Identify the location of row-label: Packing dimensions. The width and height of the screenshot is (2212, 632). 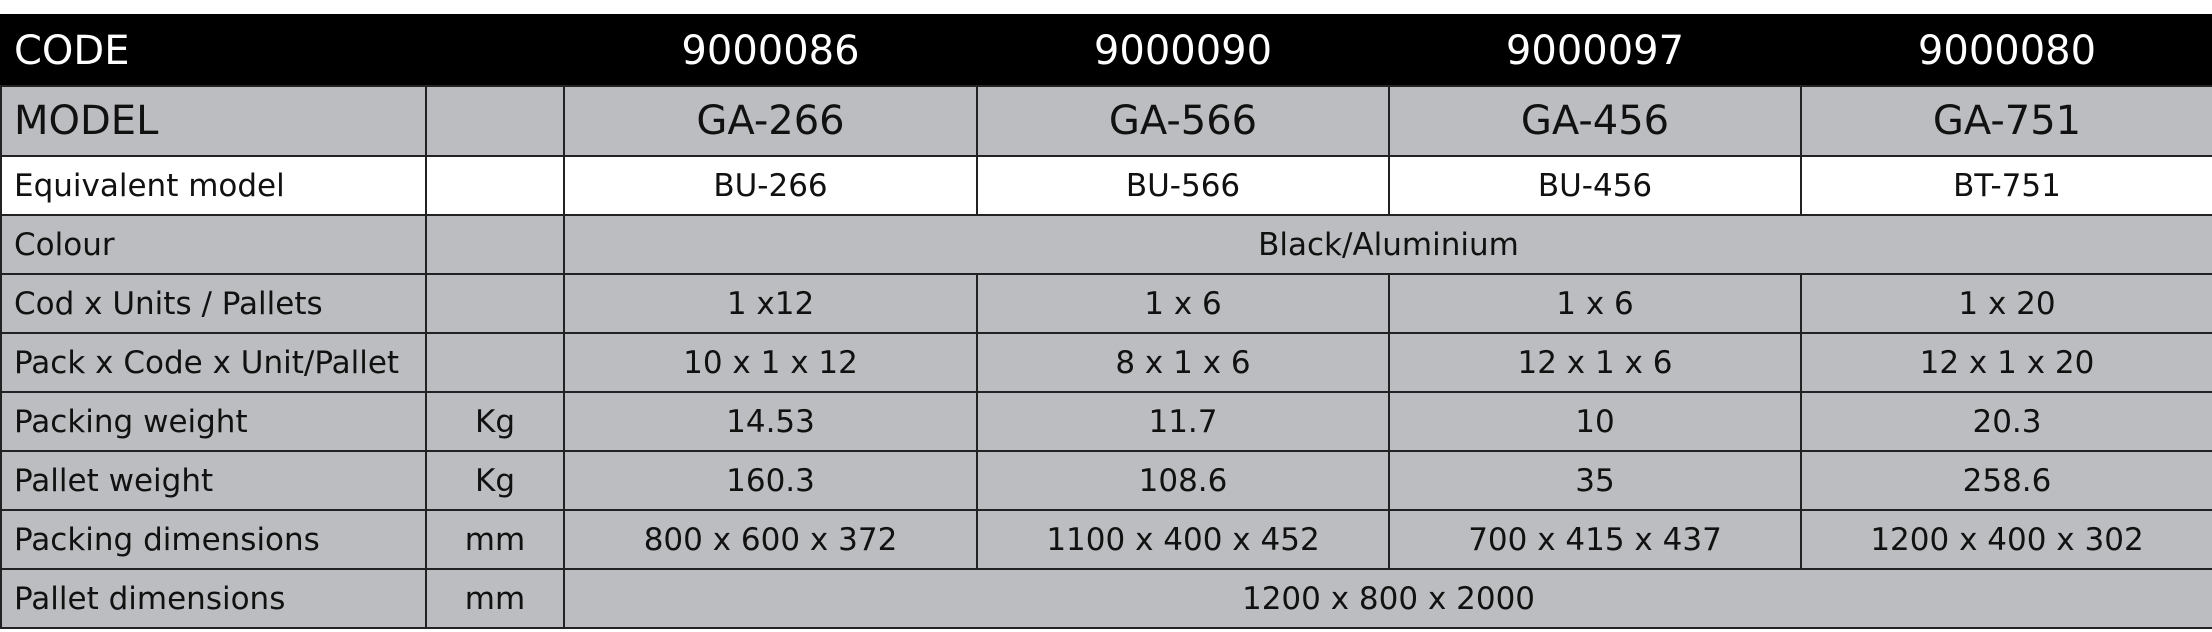
(213, 539).